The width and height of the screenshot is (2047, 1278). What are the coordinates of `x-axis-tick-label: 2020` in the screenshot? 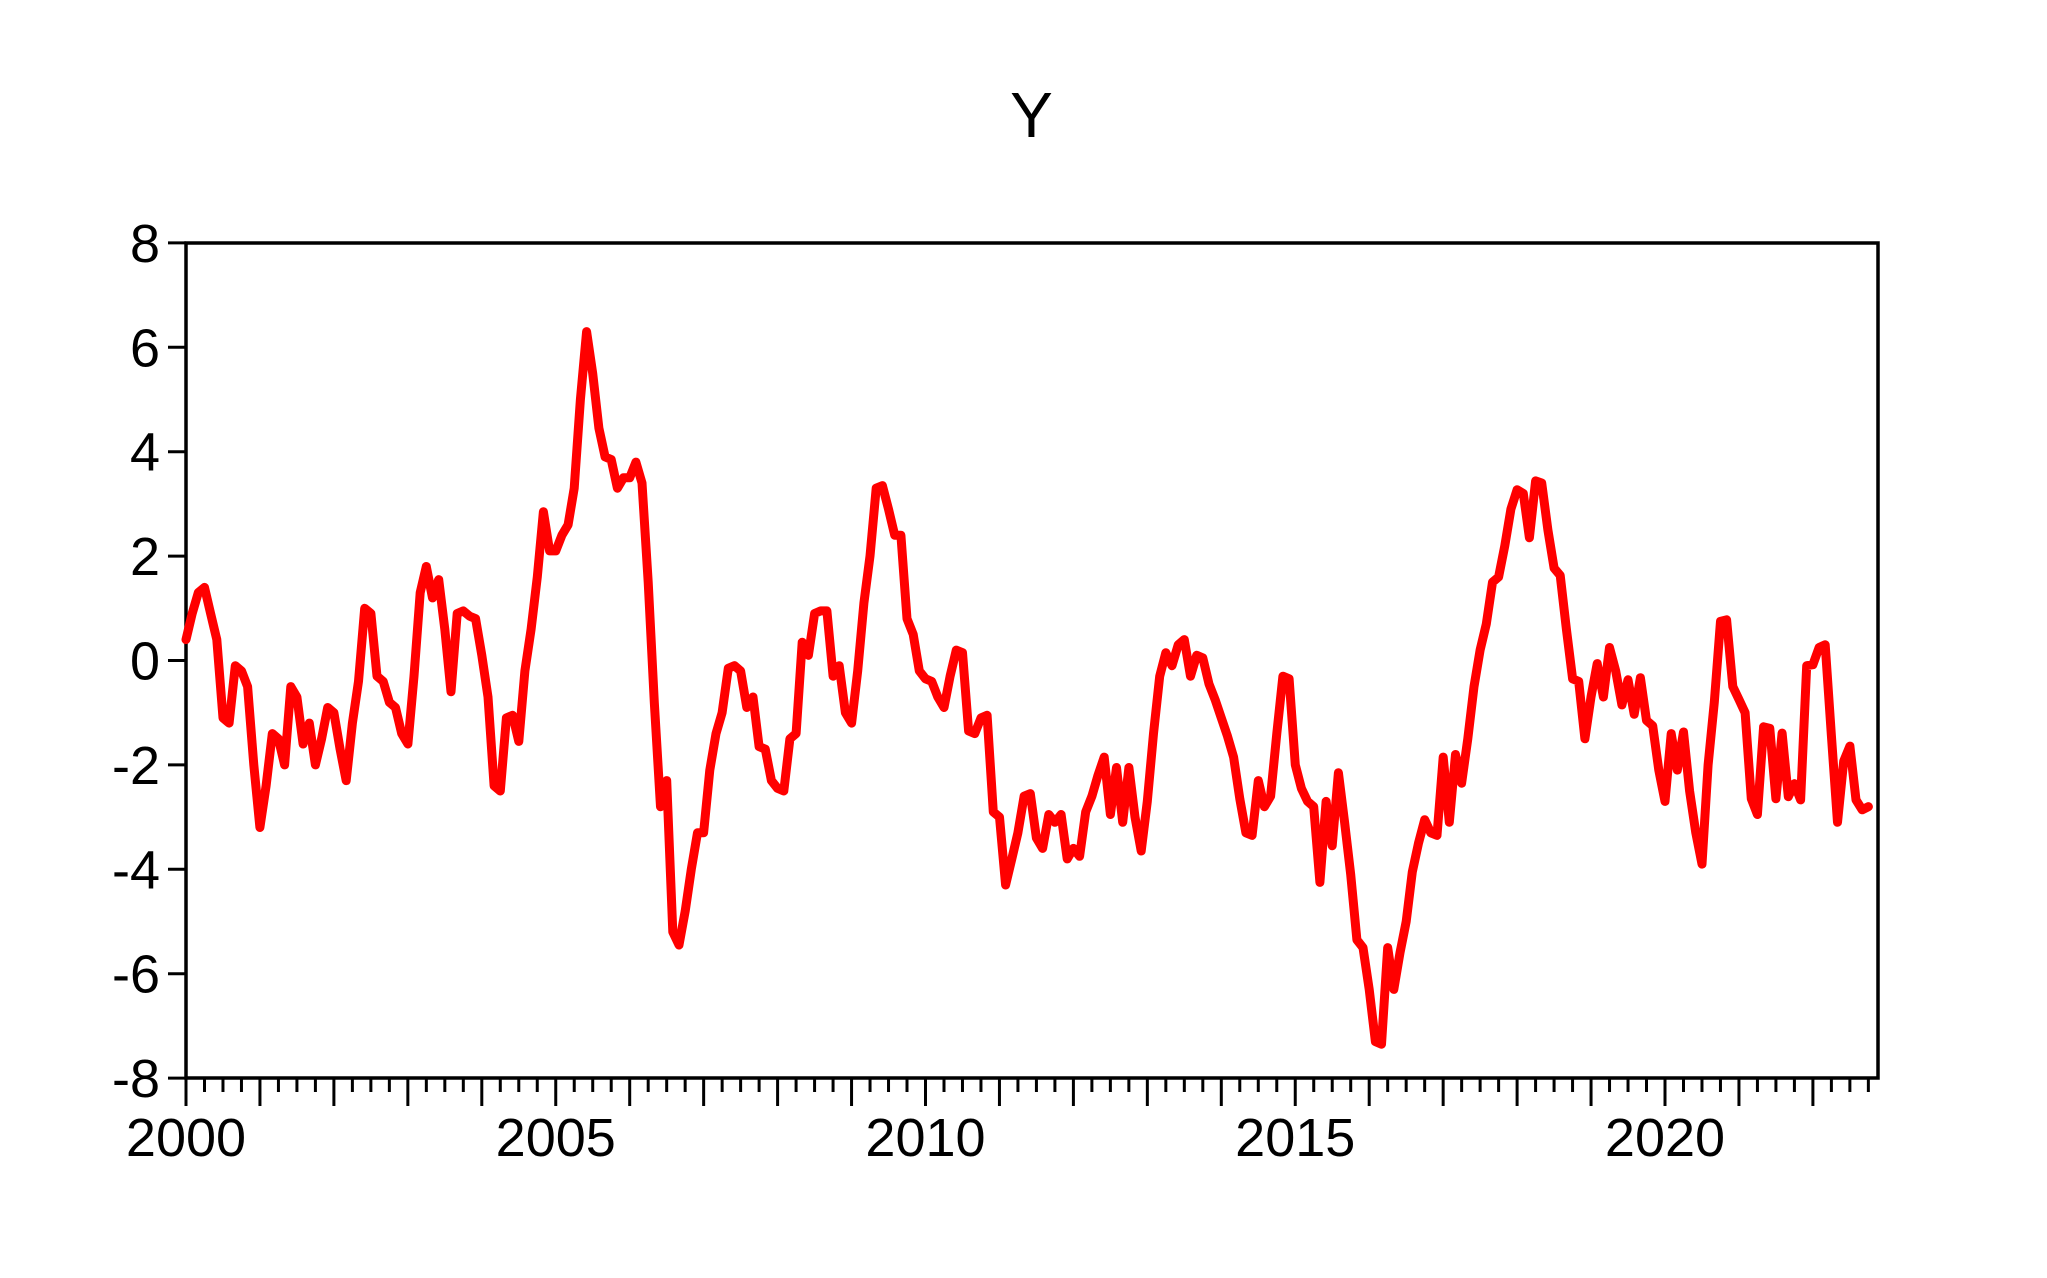 It's located at (1665, 1138).